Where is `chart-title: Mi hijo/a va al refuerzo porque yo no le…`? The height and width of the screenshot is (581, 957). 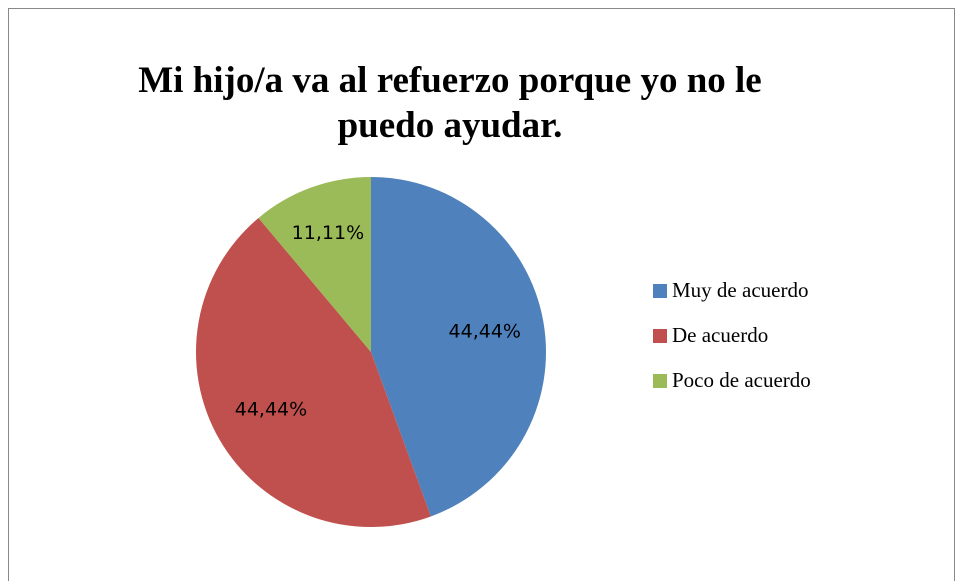 chart-title: Mi hijo/a va al refuerzo porque yo no le… is located at coordinates (450, 103).